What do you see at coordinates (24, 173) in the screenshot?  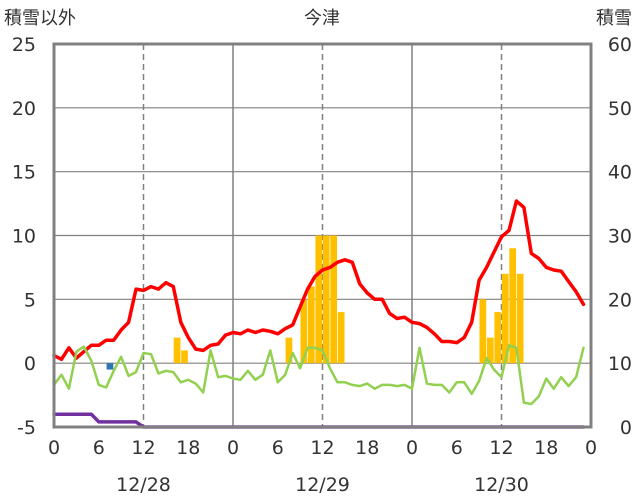 I see `left-tick-label: 15` at bounding box center [24, 173].